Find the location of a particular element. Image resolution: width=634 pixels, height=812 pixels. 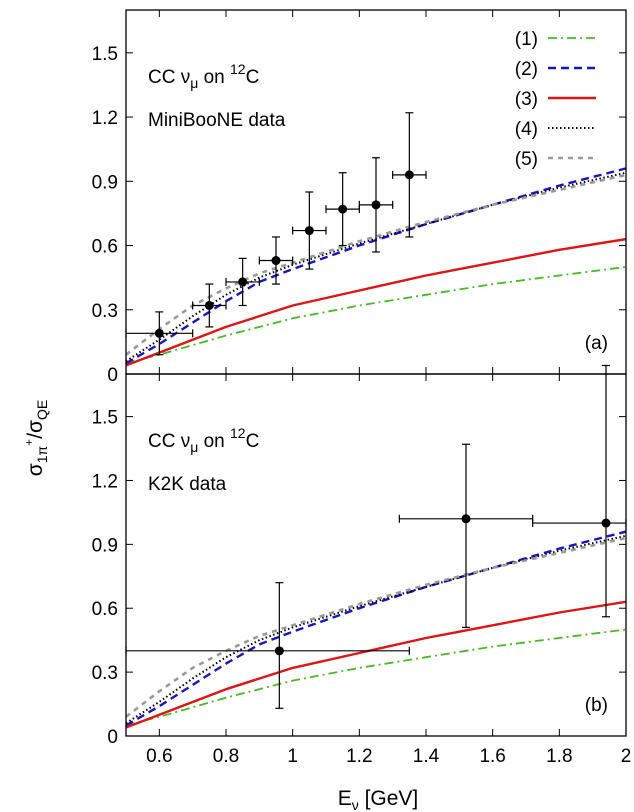

x-tick-label: 0.6 is located at coordinates (159, 756).